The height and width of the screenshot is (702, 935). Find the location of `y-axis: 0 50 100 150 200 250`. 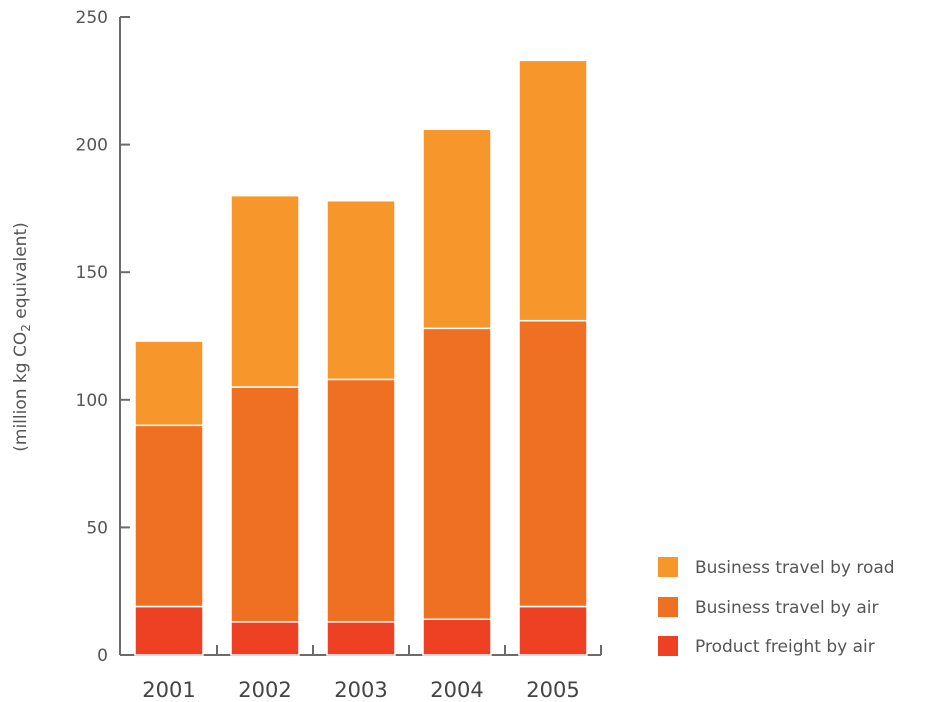

y-axis: 0 50 100 150 200 250 is located at coordinates (103, 337).